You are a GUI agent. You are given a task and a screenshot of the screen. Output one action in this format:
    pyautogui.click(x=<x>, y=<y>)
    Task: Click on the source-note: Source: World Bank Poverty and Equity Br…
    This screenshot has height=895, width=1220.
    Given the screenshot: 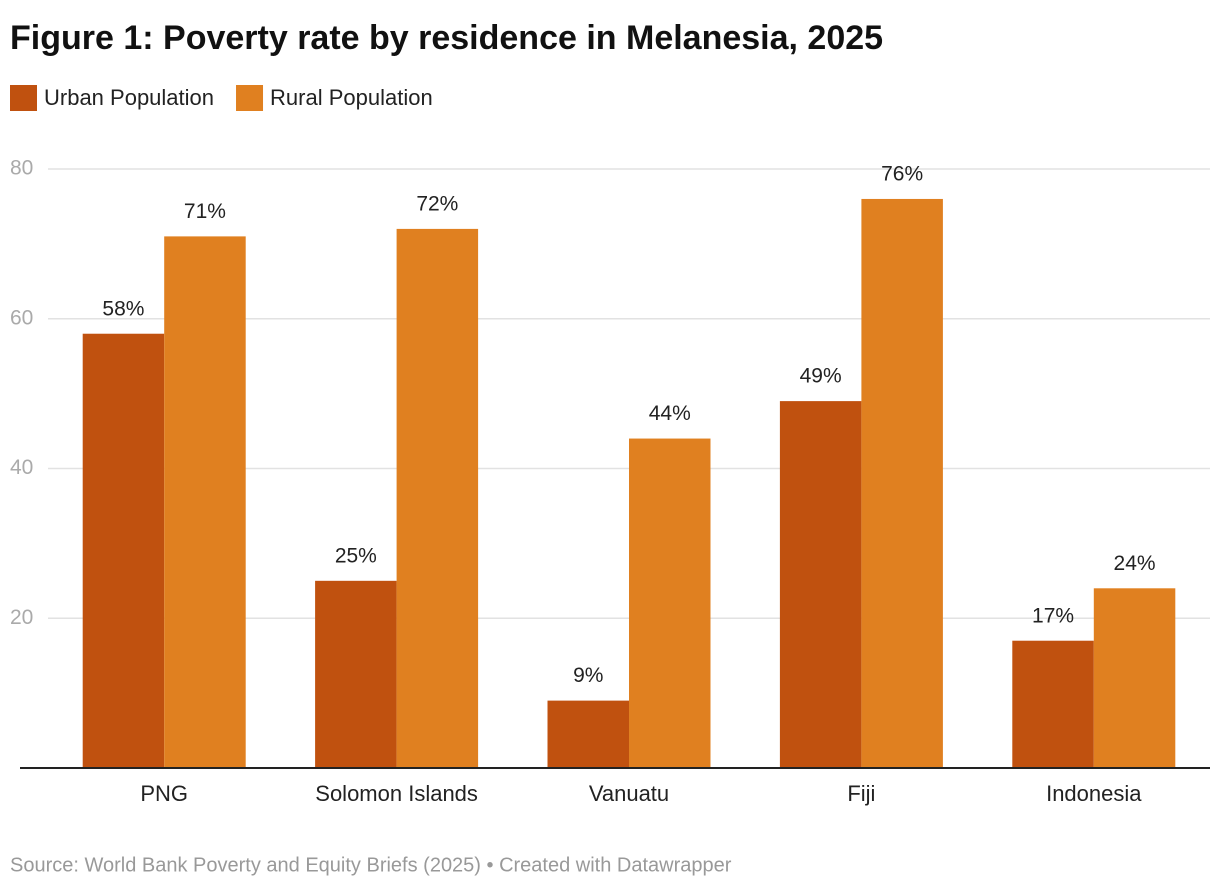 What is the action you would take?
    pyautogui.click(x=371, y=865)
    